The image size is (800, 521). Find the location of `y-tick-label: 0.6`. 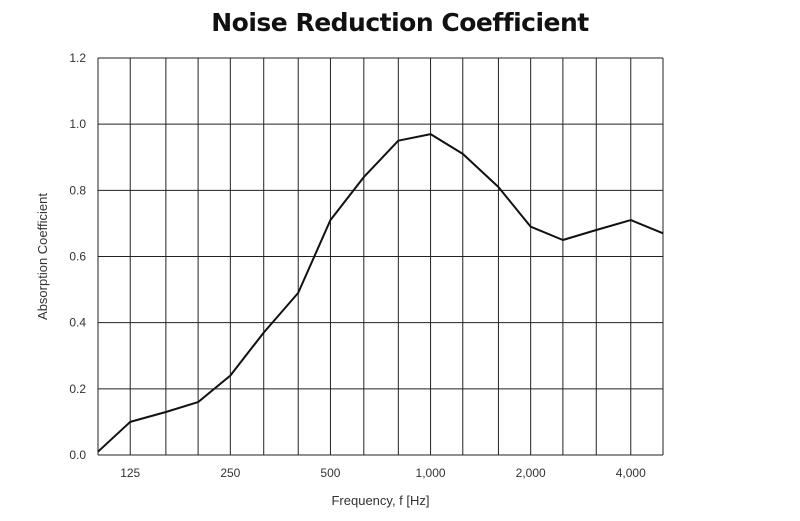

y-tick-label: 0.6 is located at coordinates (77, 257).